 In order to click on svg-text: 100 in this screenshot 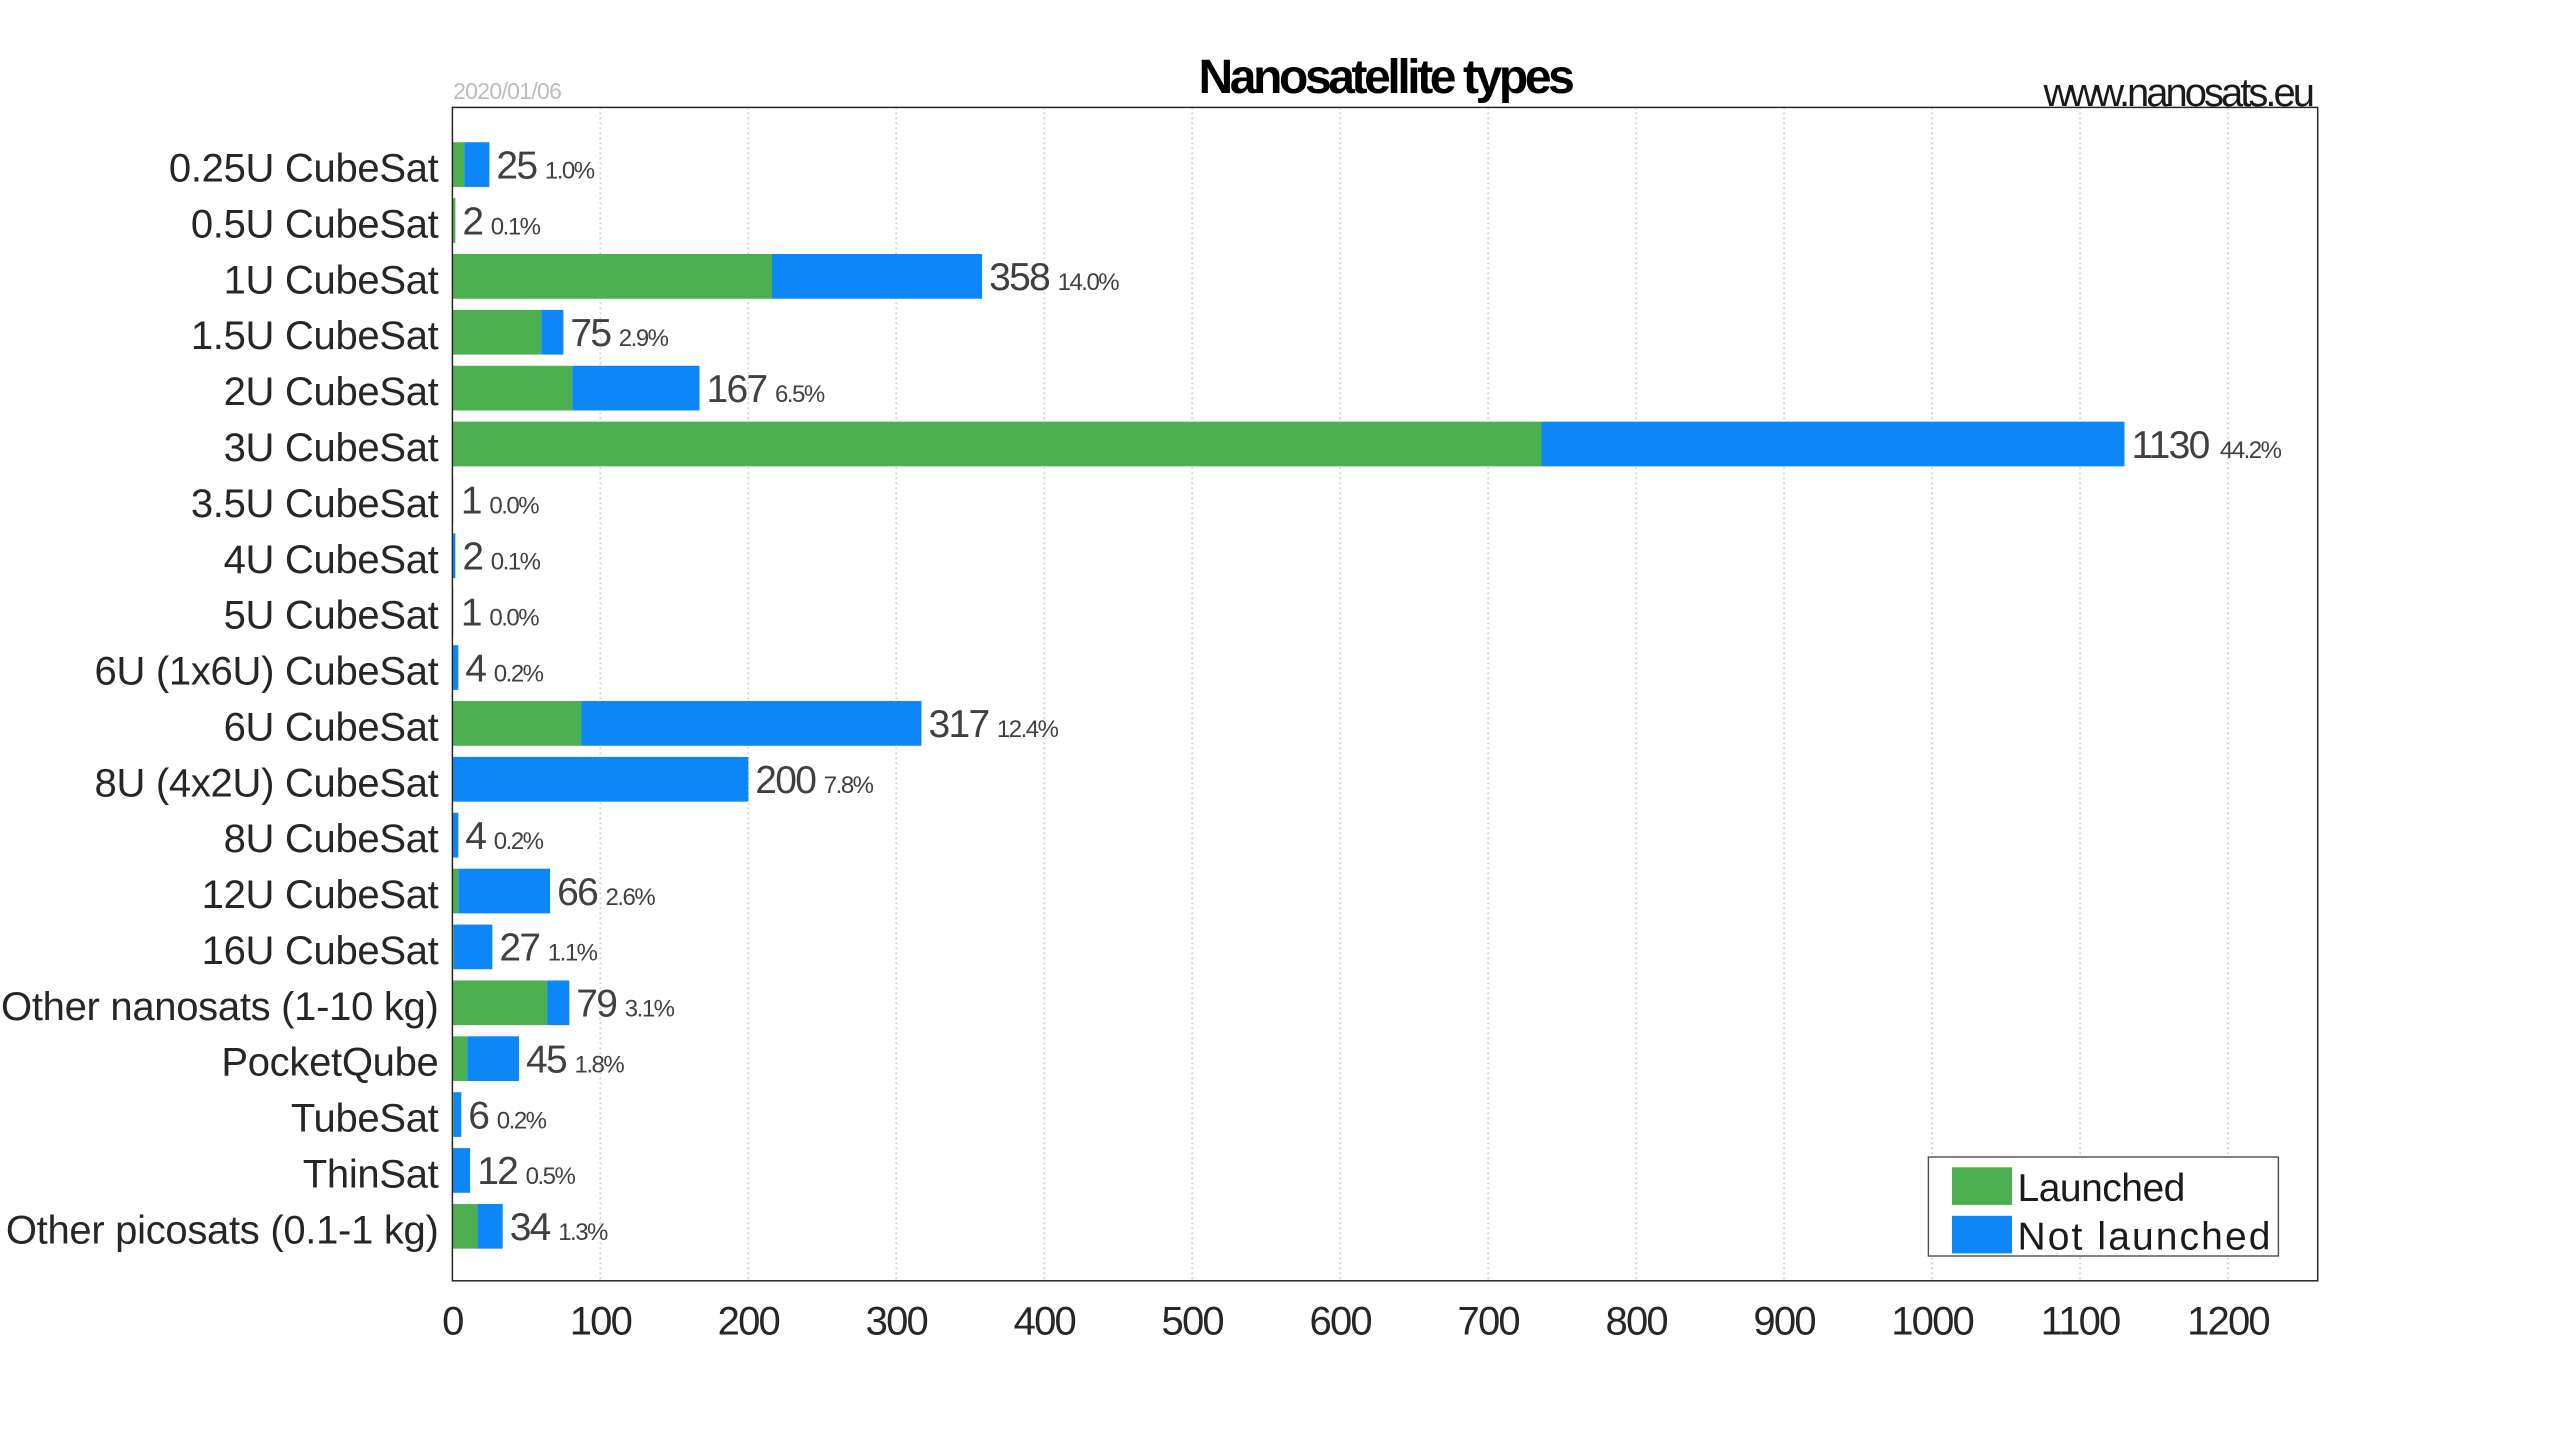, I will do `click(601, 1322)`.